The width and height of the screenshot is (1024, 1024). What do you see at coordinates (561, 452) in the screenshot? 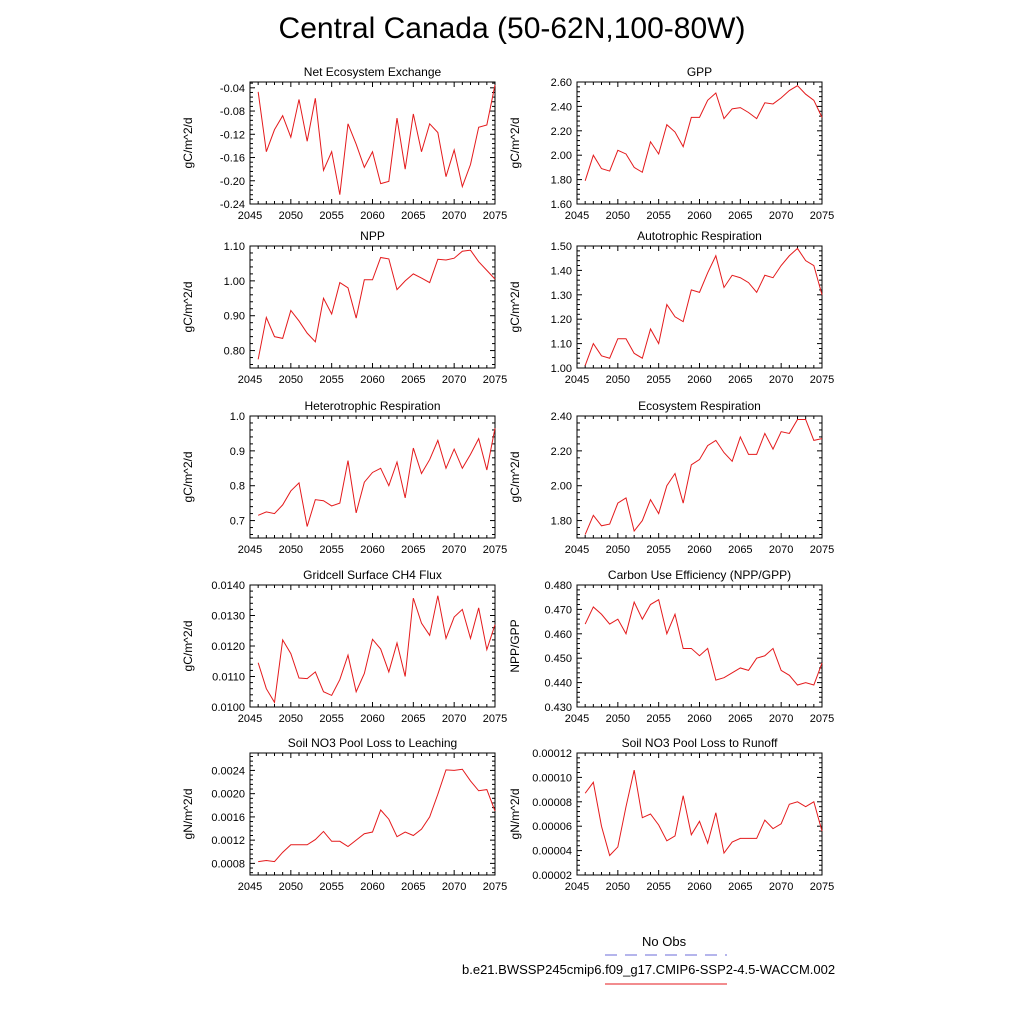
I see `y-tick-label: 2.20` at bounding box center [561, 452].